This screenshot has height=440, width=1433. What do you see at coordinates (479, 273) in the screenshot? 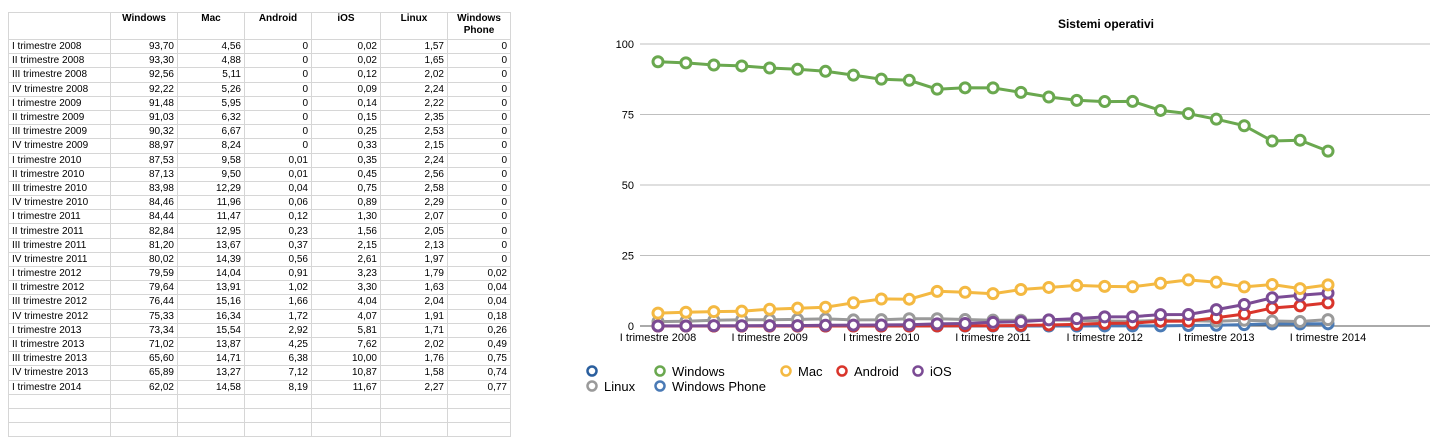
I see `table-cell: 0,02` at bounding box center [479, 273].